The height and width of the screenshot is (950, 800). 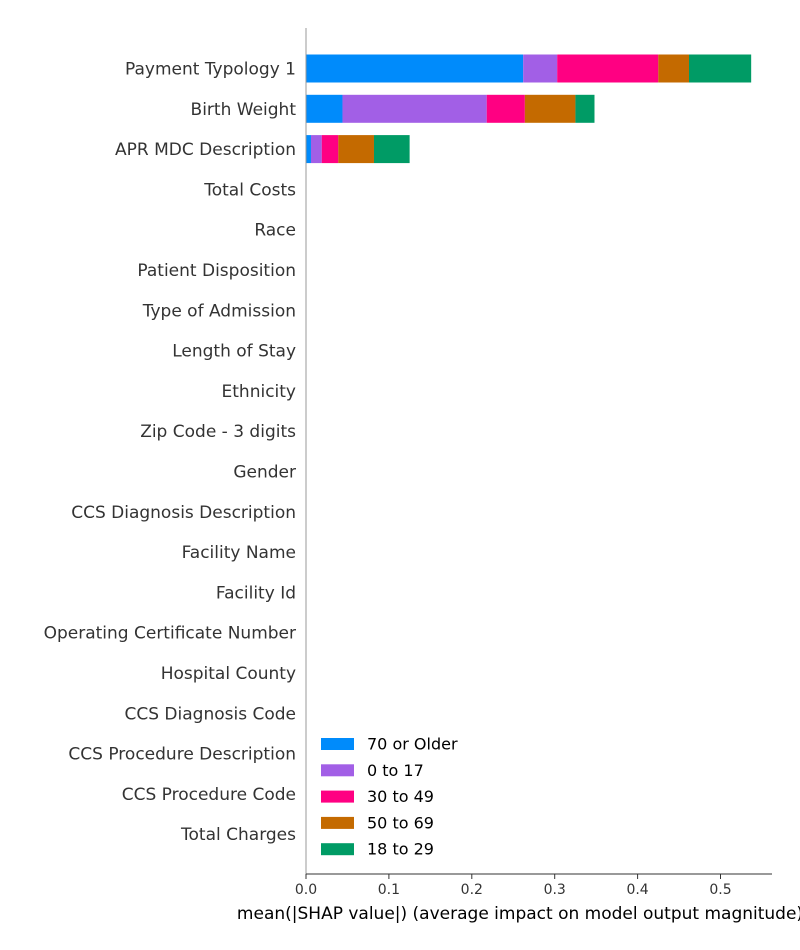 What do you see at coordinates (400, 796) in the screenshot?
I see `legend-label: 30 to 49` at bounding box center [400, 796].